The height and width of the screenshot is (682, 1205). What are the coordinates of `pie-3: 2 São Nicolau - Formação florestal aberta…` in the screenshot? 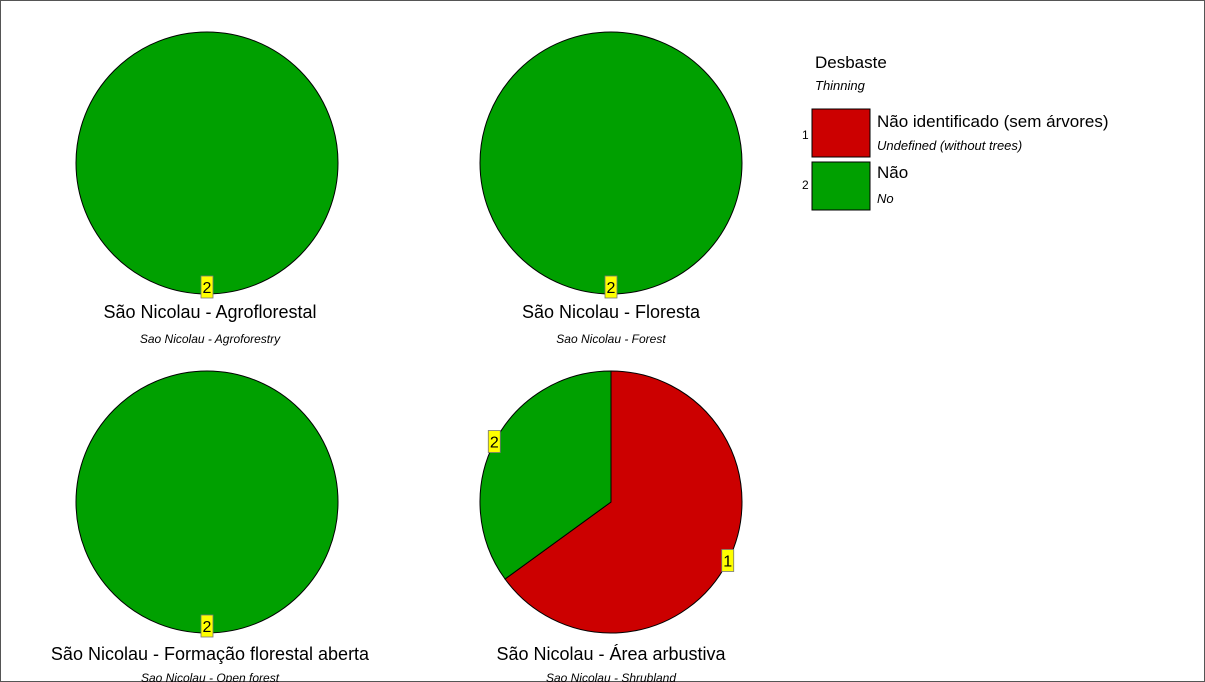 It's located at (210, 526).